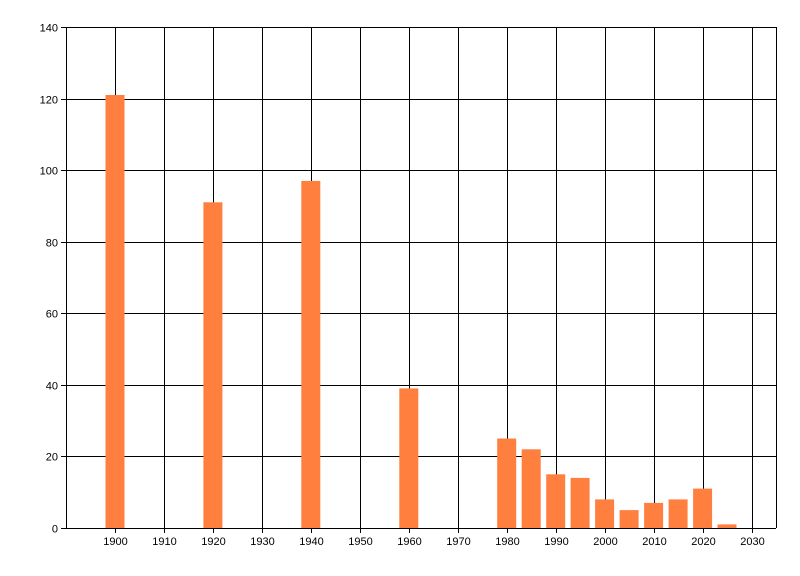 The image size is (800, 576). What do you see at coordinates (262, 542) in the screenshot?
I see `x-tick-label: 1930` at bounding box center [262, 542].